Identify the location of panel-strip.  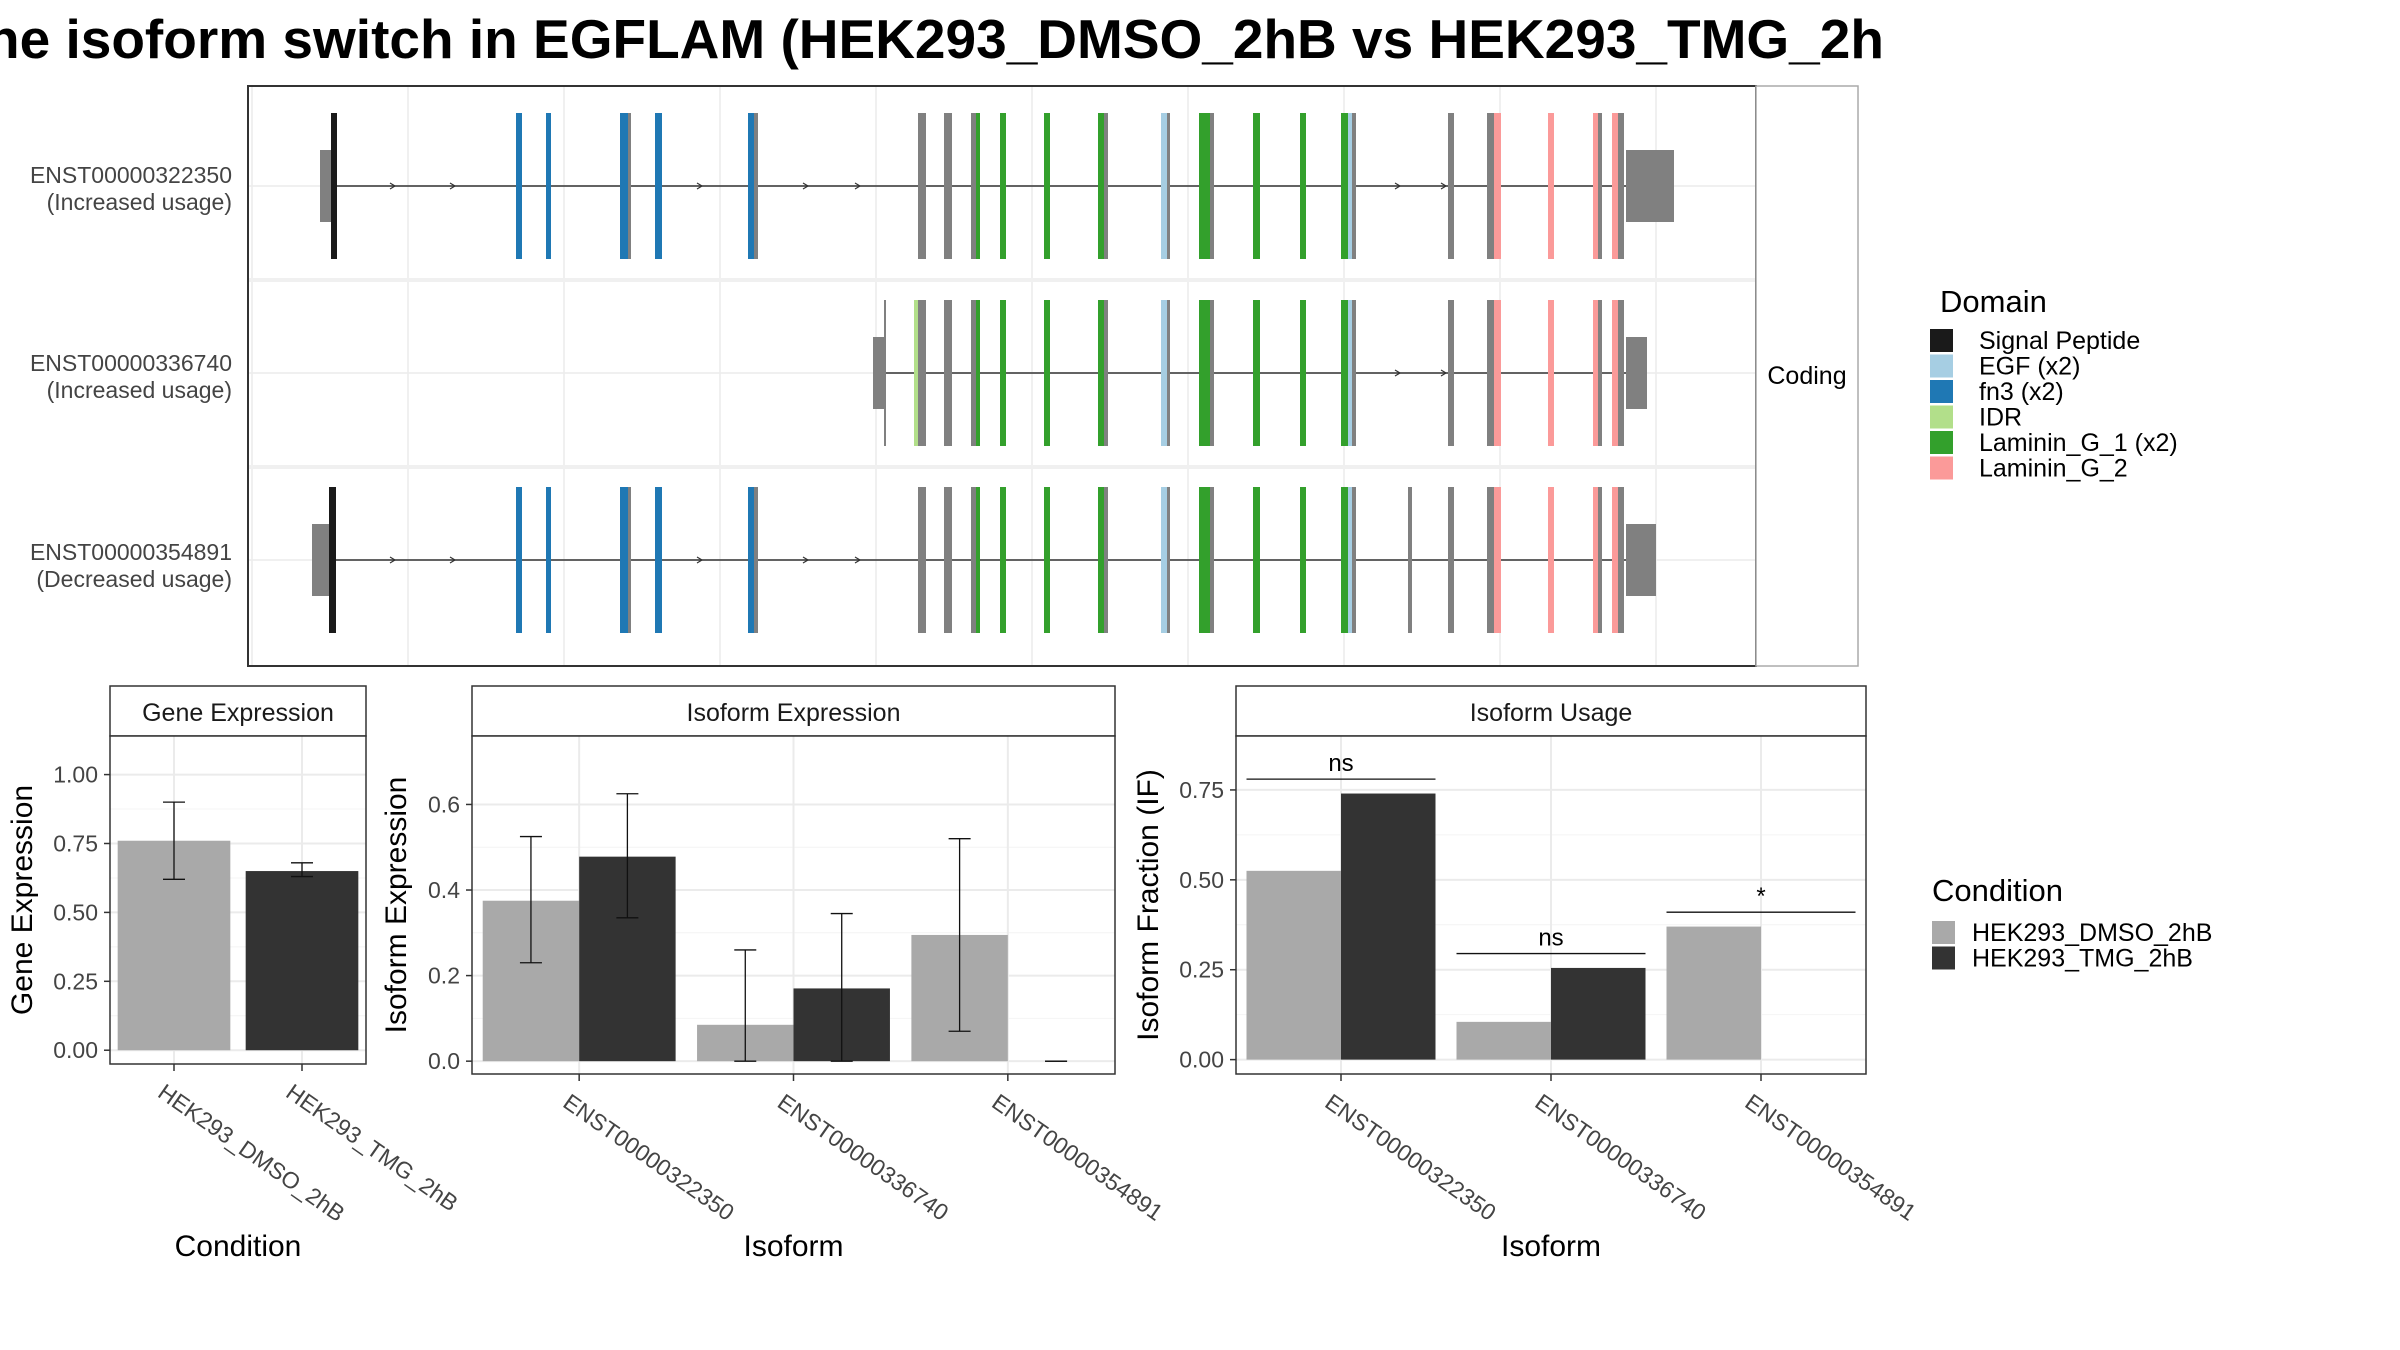
(1551, 711).